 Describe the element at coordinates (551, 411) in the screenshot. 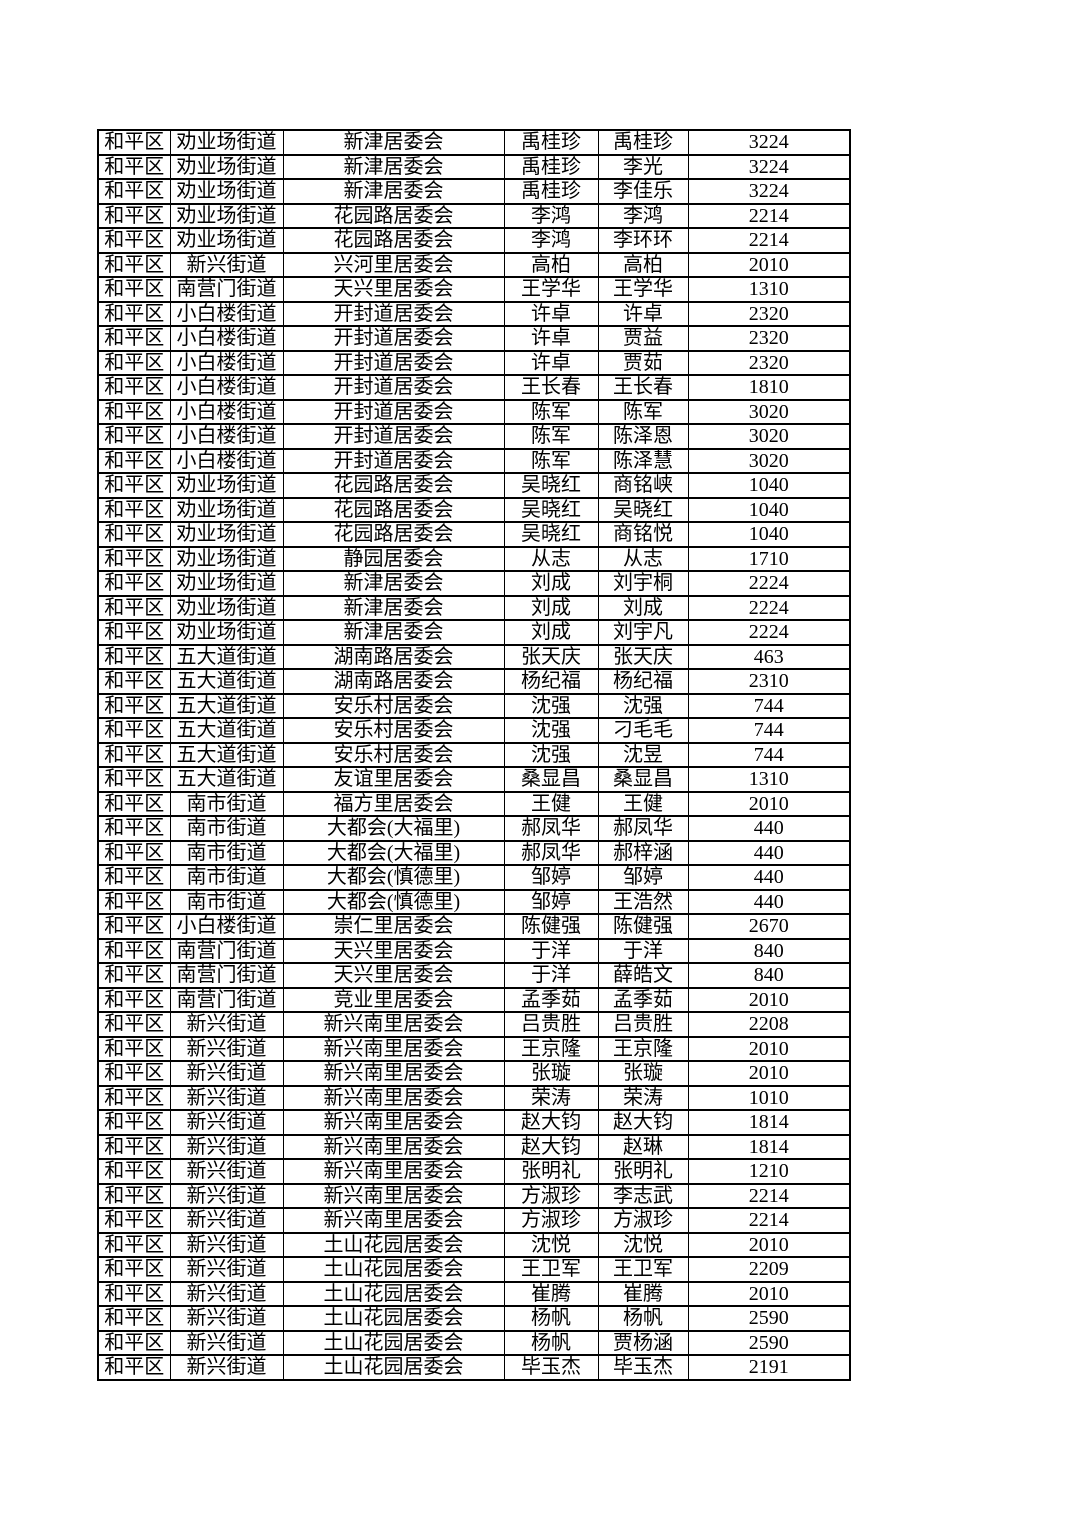

I see `cell-applicant-name: 陈军` at that location.